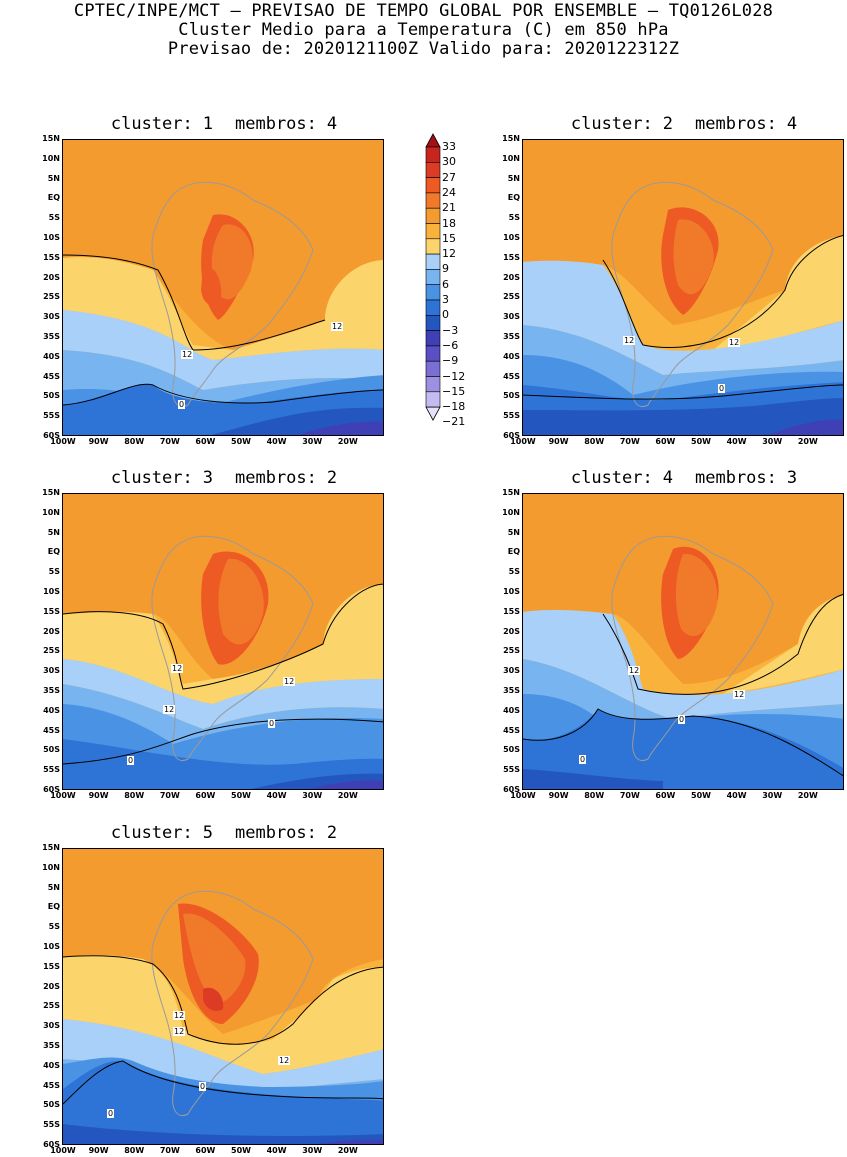 This screenshot has height=1157, width=847. What do you see at coordinates (51, 611) in the screenshot?
I see `latitude-tick: 15S` at bounding box center [51, 611].